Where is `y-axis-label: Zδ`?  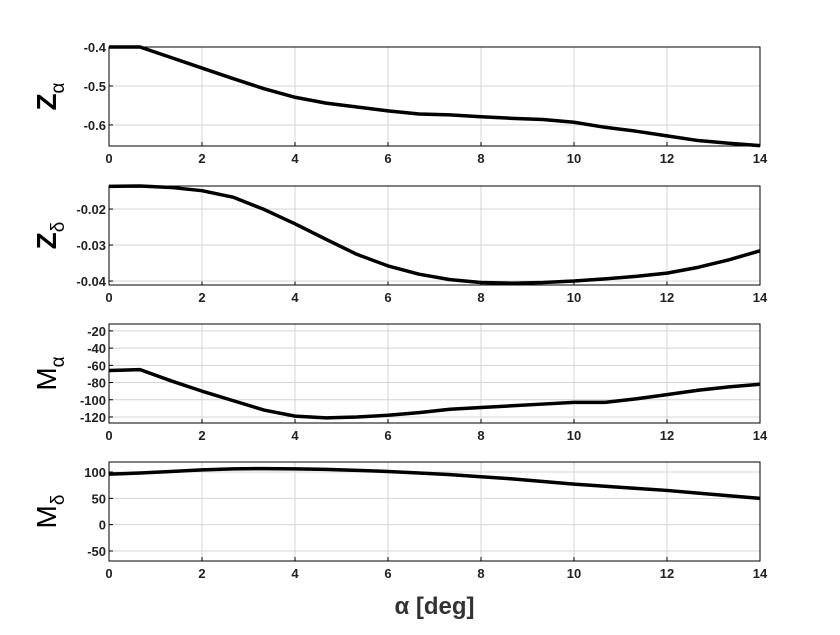
y-axis-label: Zδ is located at coordinates (50, 236).